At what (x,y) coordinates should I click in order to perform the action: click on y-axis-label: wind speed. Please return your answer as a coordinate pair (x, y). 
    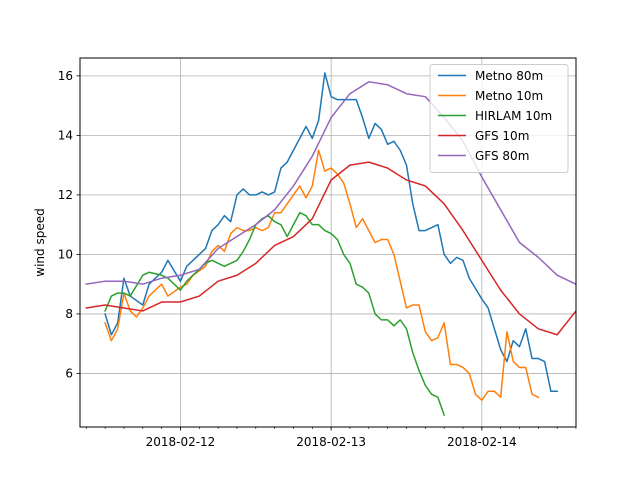
    Looking at the image, I should click on (40, 242).